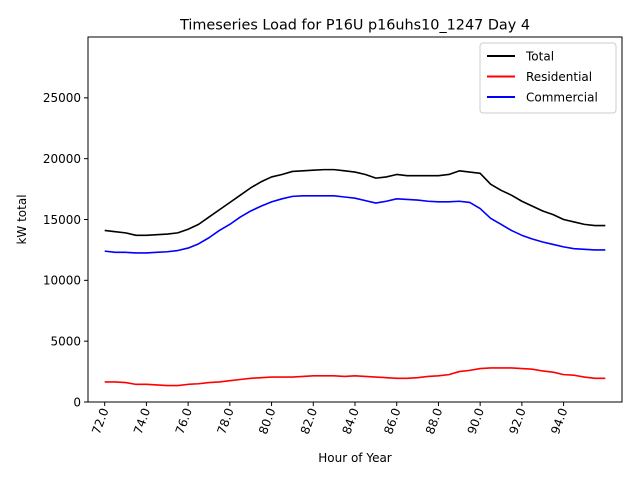 This screenshot has height=480, width=640. Describe the element at coordinates (539, 56) in the screenshot. I see `legend-label-total: Total` at that location.